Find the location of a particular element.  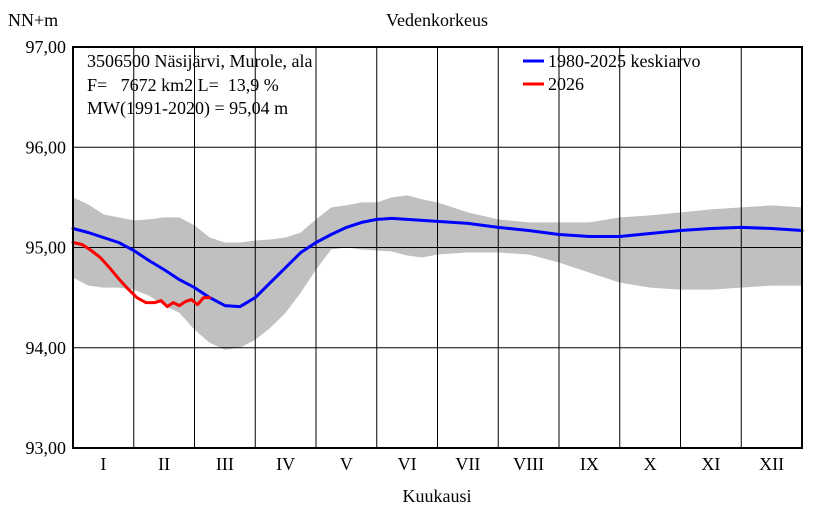

x-tick-label: XI is located at coordinates (710, 464).